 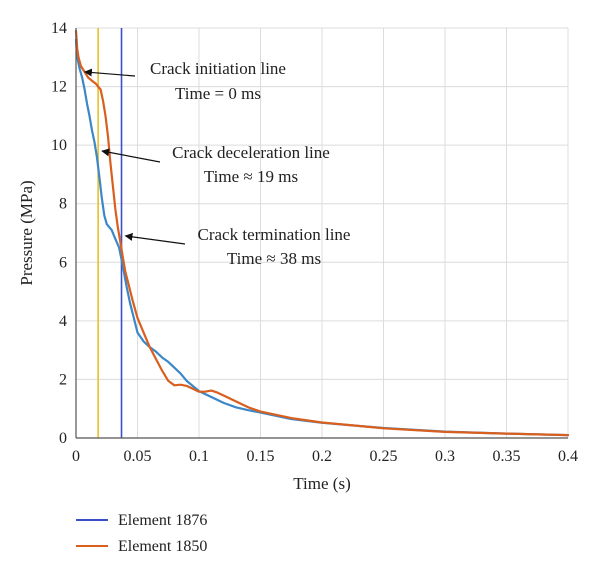 What do you see at coordinates (138, 456) in the screenshot?
I see `x-tick-label: 0.05` at bounding box center [138, 456].